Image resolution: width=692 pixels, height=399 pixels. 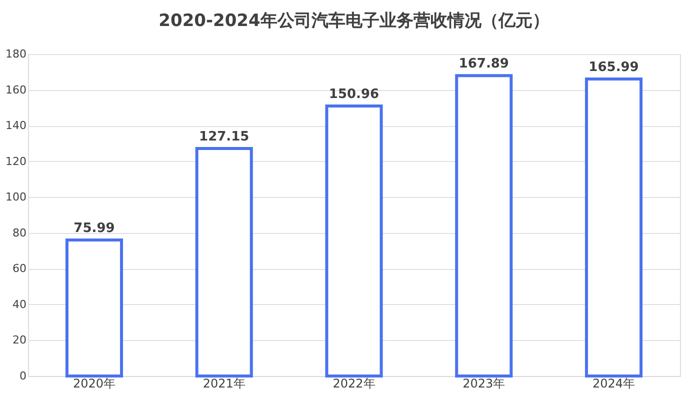 I want to click on y-tick-label: 160, so click(x=16, y=89).